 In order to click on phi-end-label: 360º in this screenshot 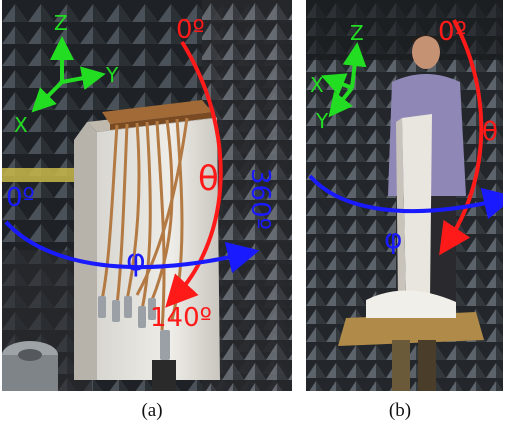, I will do `click(260, 199)`.